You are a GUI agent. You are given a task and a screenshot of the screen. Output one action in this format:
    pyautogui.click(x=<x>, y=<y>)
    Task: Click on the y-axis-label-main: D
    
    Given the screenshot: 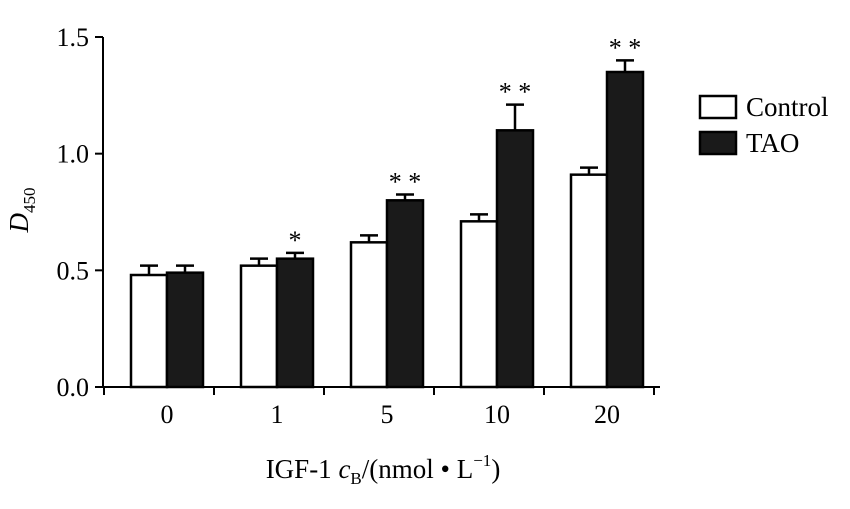 What is the action you would take?
    pyautogui.click(x=19, y=223)
    